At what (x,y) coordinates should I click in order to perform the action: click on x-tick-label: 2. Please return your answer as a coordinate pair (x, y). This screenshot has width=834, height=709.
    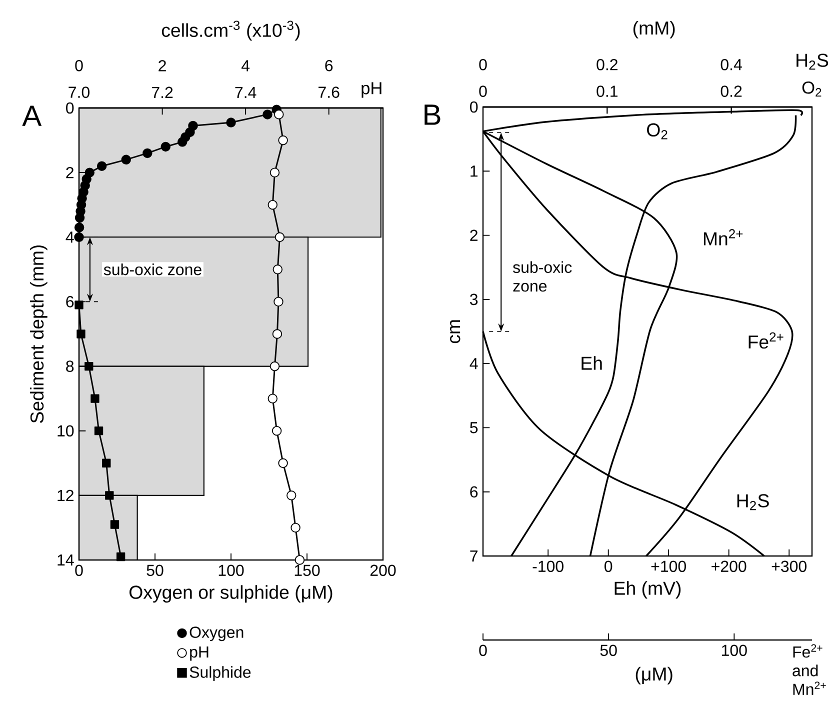
    Looking at the image, I should click on (162, 66).